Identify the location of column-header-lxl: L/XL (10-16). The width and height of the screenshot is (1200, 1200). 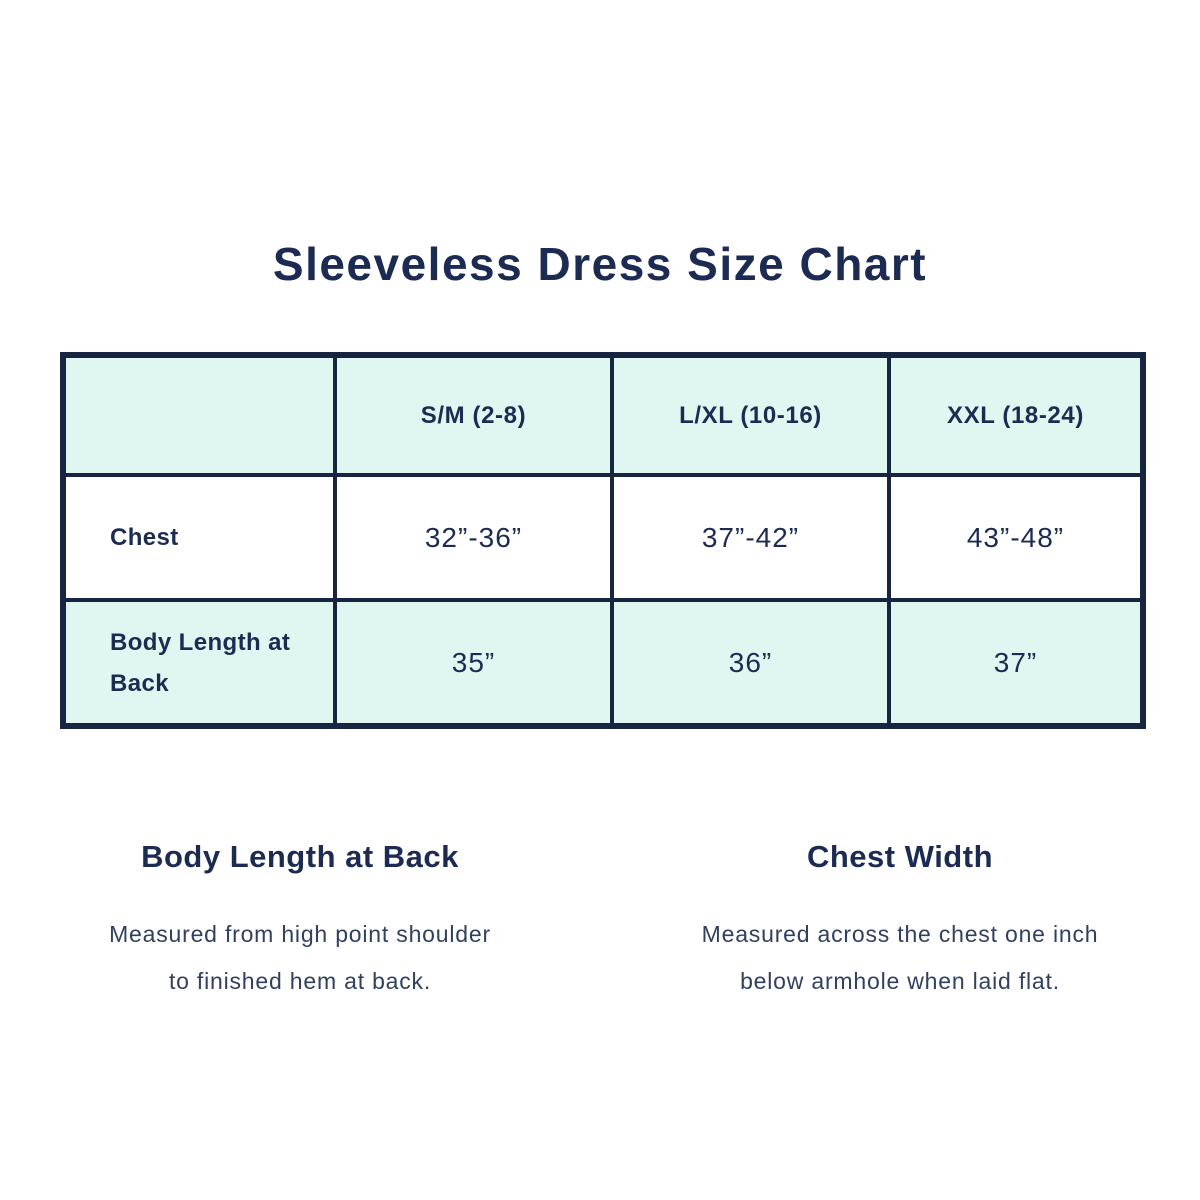
(750, 415).